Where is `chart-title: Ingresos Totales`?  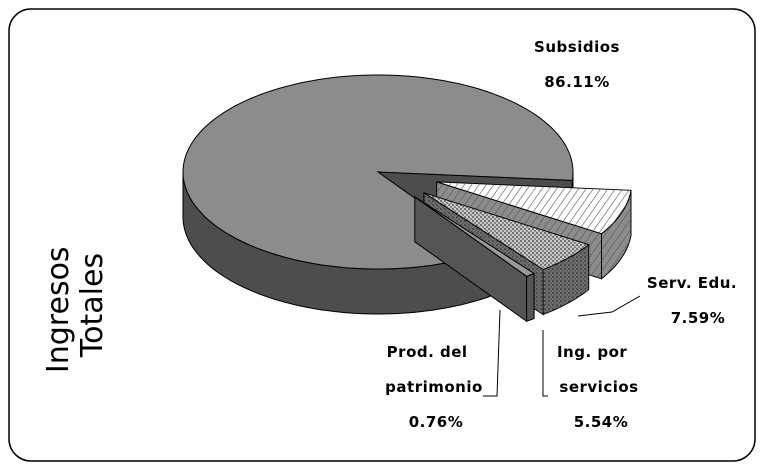 chart-title: Ingresos Totales is located at coordinates (75, 305).